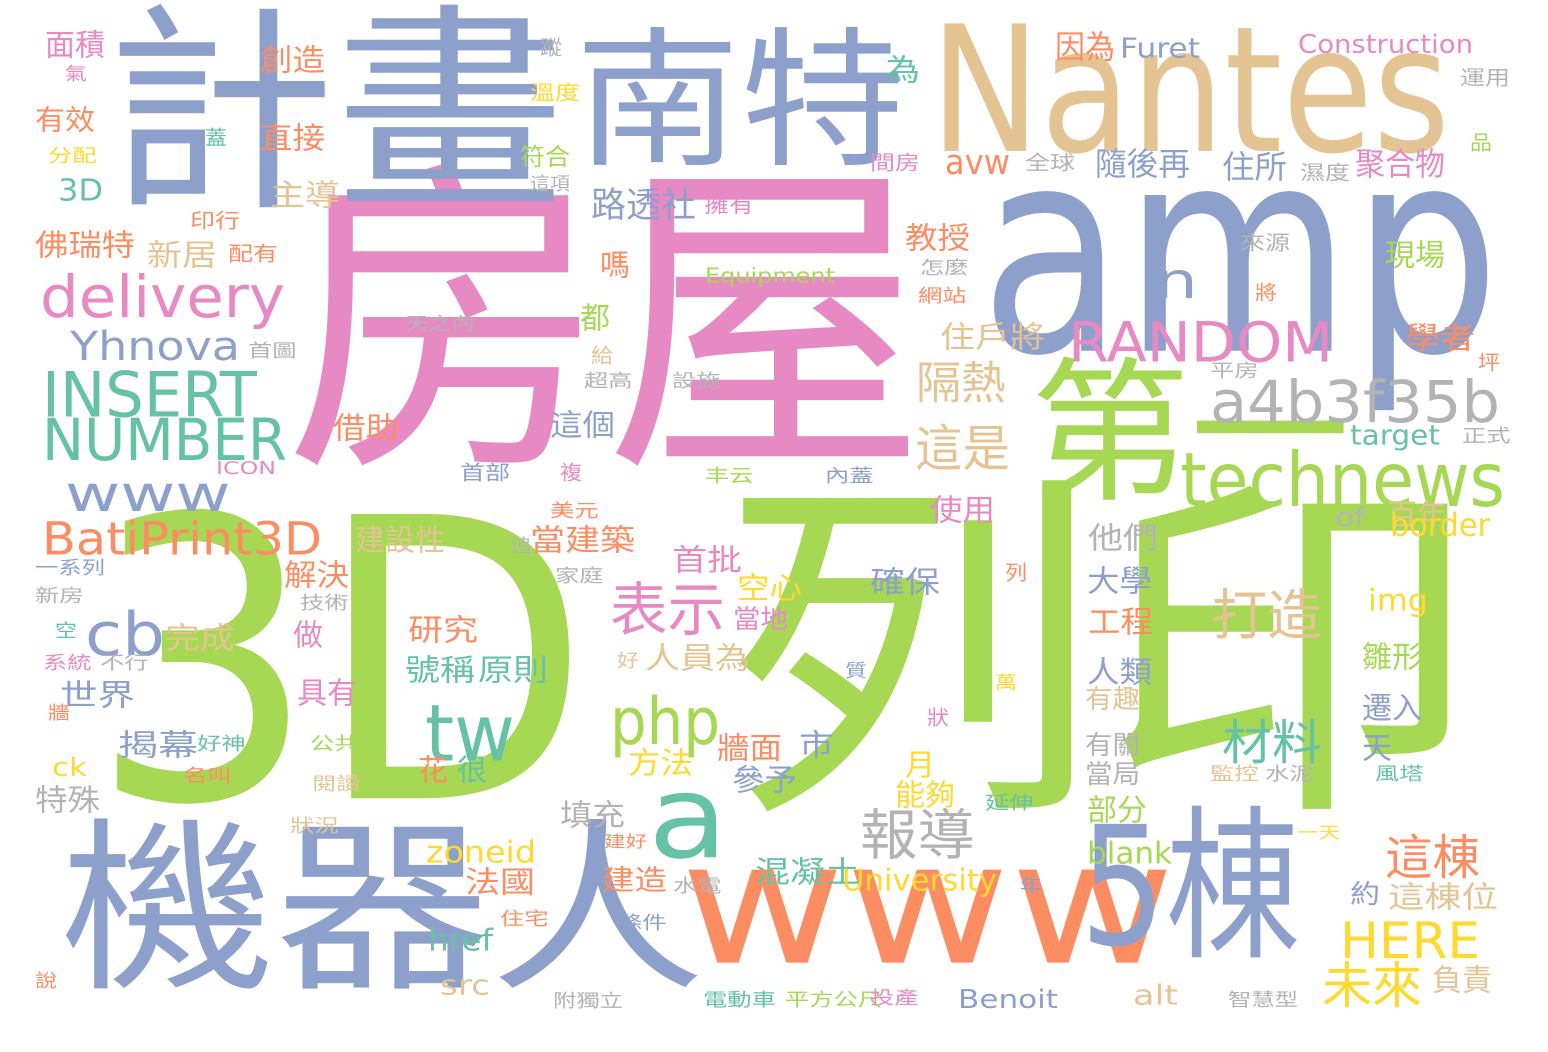 The width and height of the screenshot is (1548, 1052). Describe the element at coordinates (76, 74) in the screenshot. I see `cloud-word: 氣` at that location.